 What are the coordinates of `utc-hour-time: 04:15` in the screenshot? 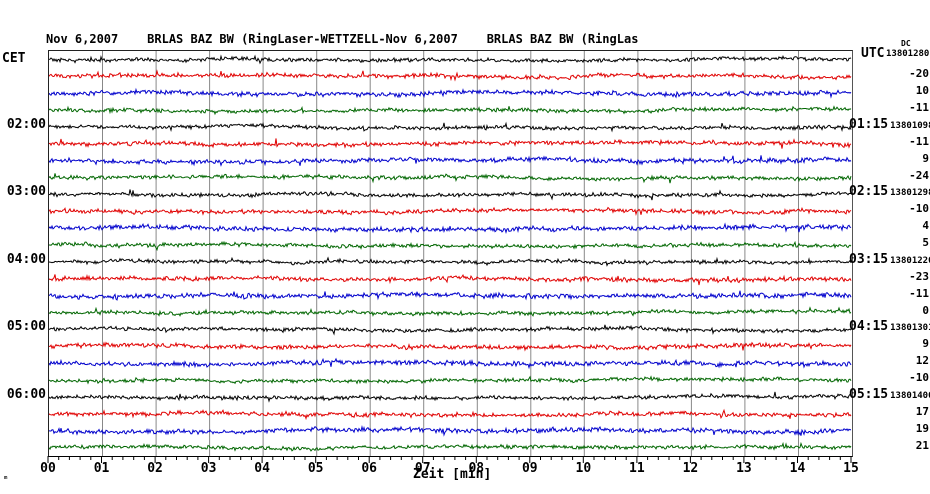 It's located at (869, 327).